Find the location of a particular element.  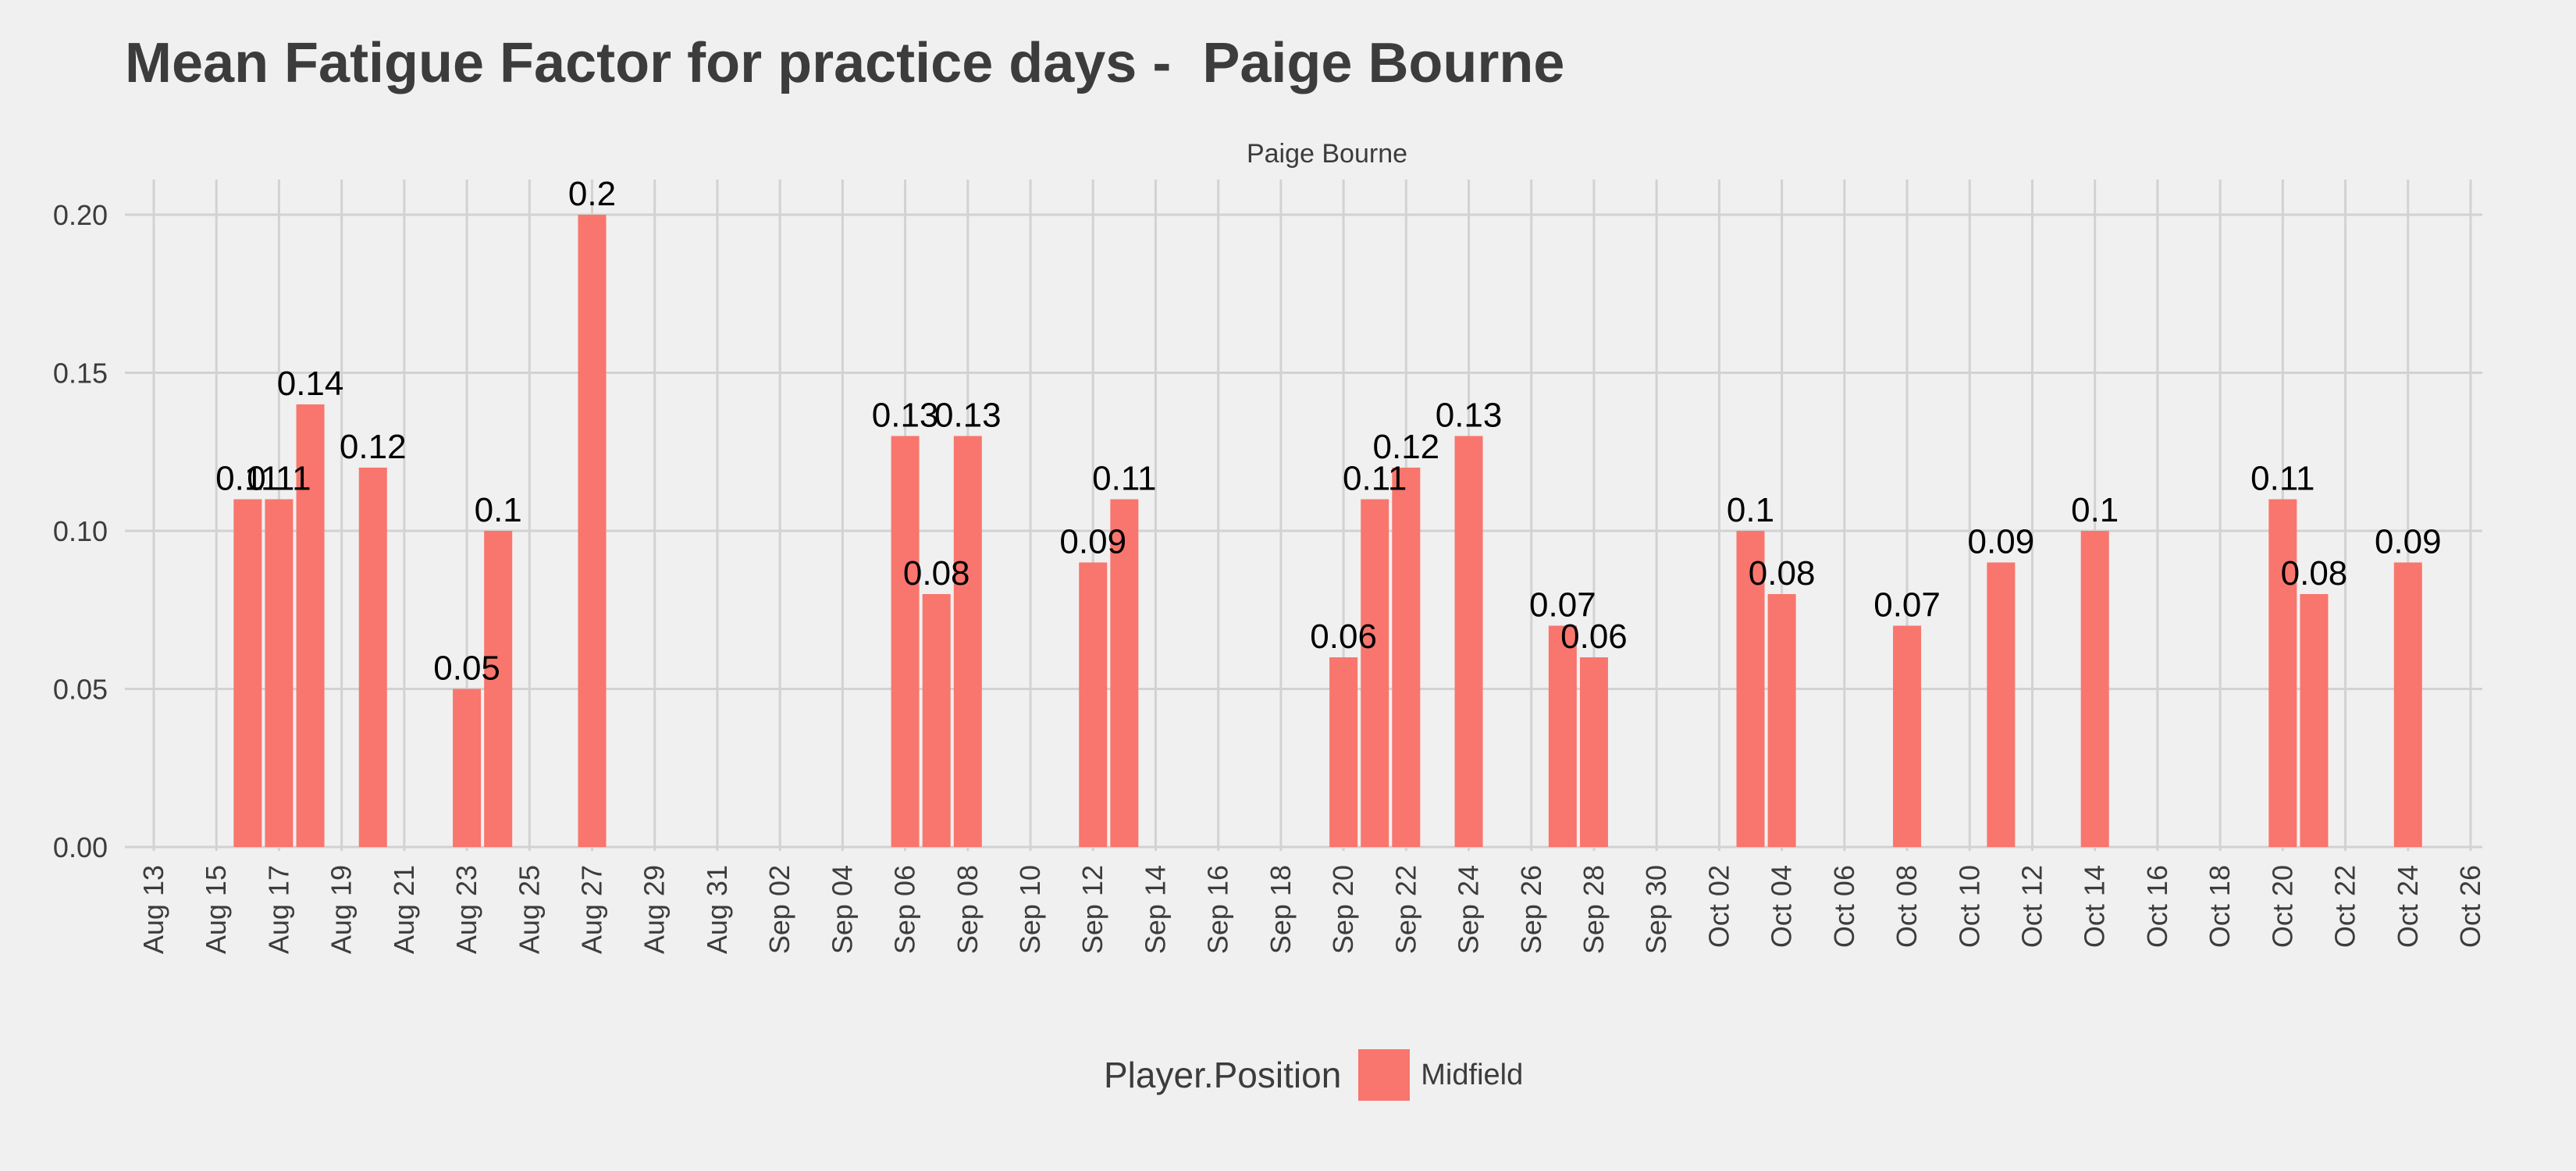

x-tick-label: Aug 19 is located at coordinates (342, 909).